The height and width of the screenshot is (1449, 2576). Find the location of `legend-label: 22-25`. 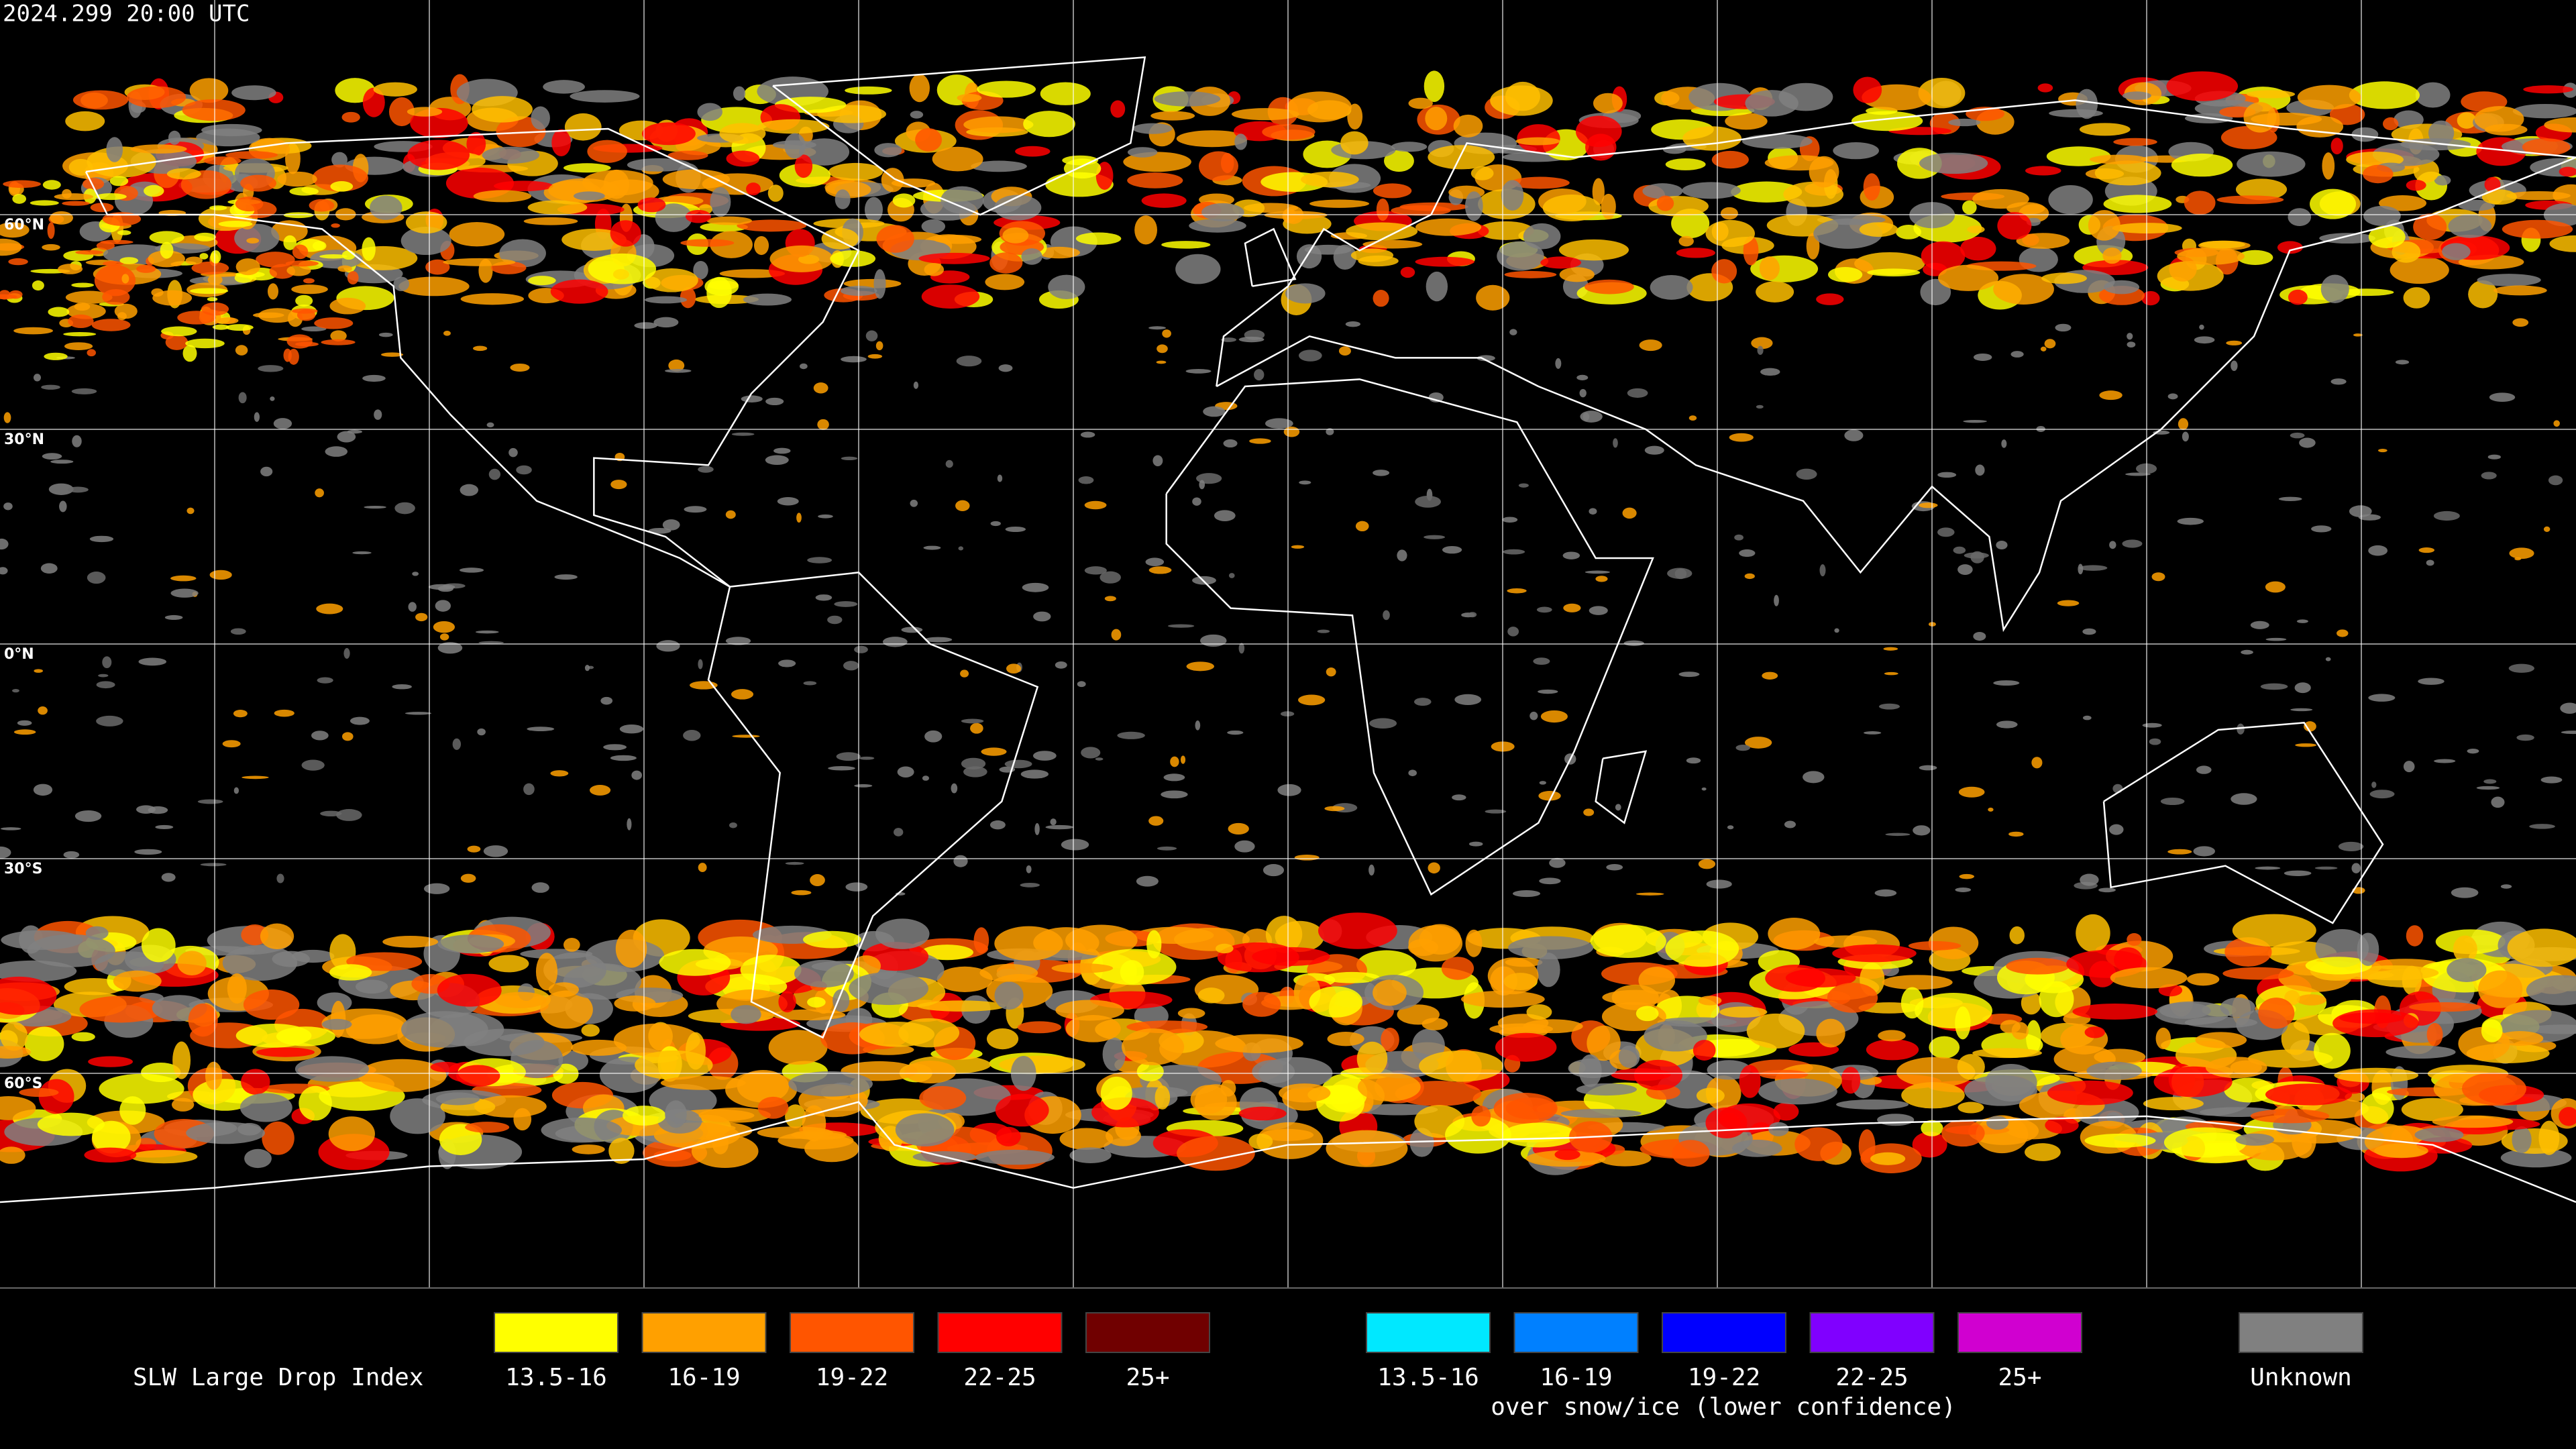

legend-label: 22-25 is located at coordinates (999, 1377).